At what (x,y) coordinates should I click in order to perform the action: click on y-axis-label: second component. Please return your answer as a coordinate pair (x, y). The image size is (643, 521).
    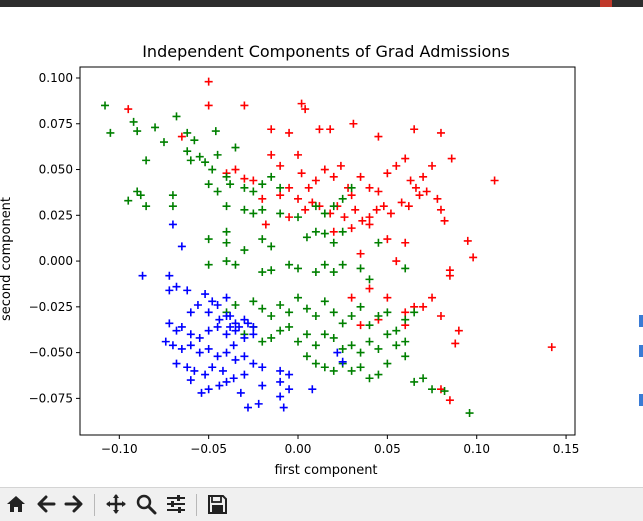
    Looking at the image, I should click on (7, 259).